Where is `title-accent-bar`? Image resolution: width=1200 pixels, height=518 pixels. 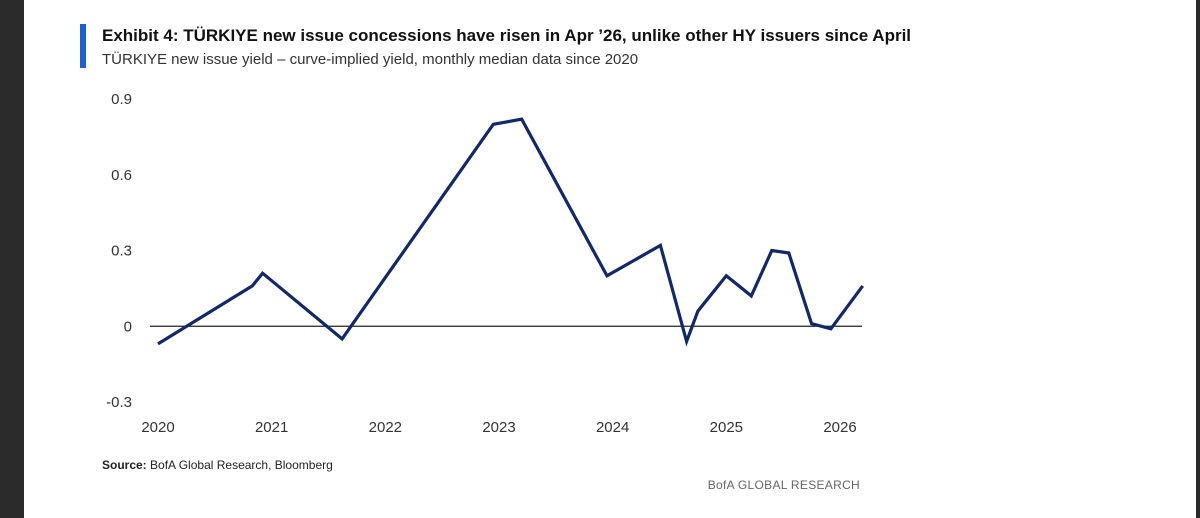
title-accent-bar is located at coordinates (83, 46).